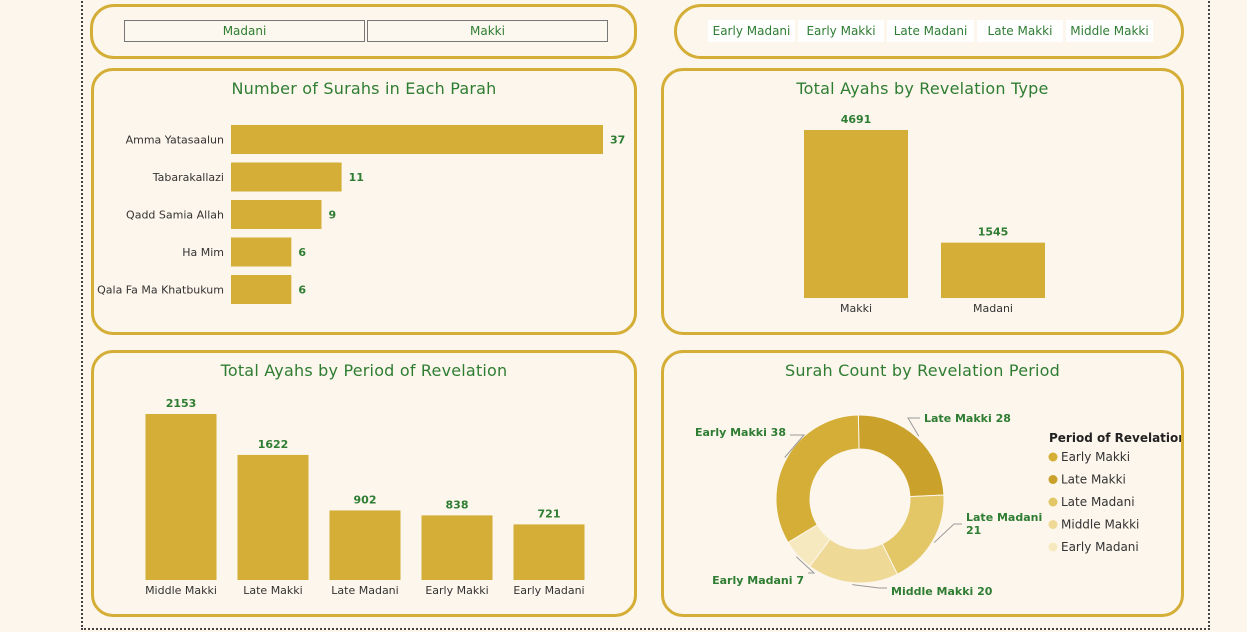 The width and height of the screenshot is (1247, 632). Describe the element at coordinates (272, 590) in the screenshot. I see `category-label: Late Makki` at that location.